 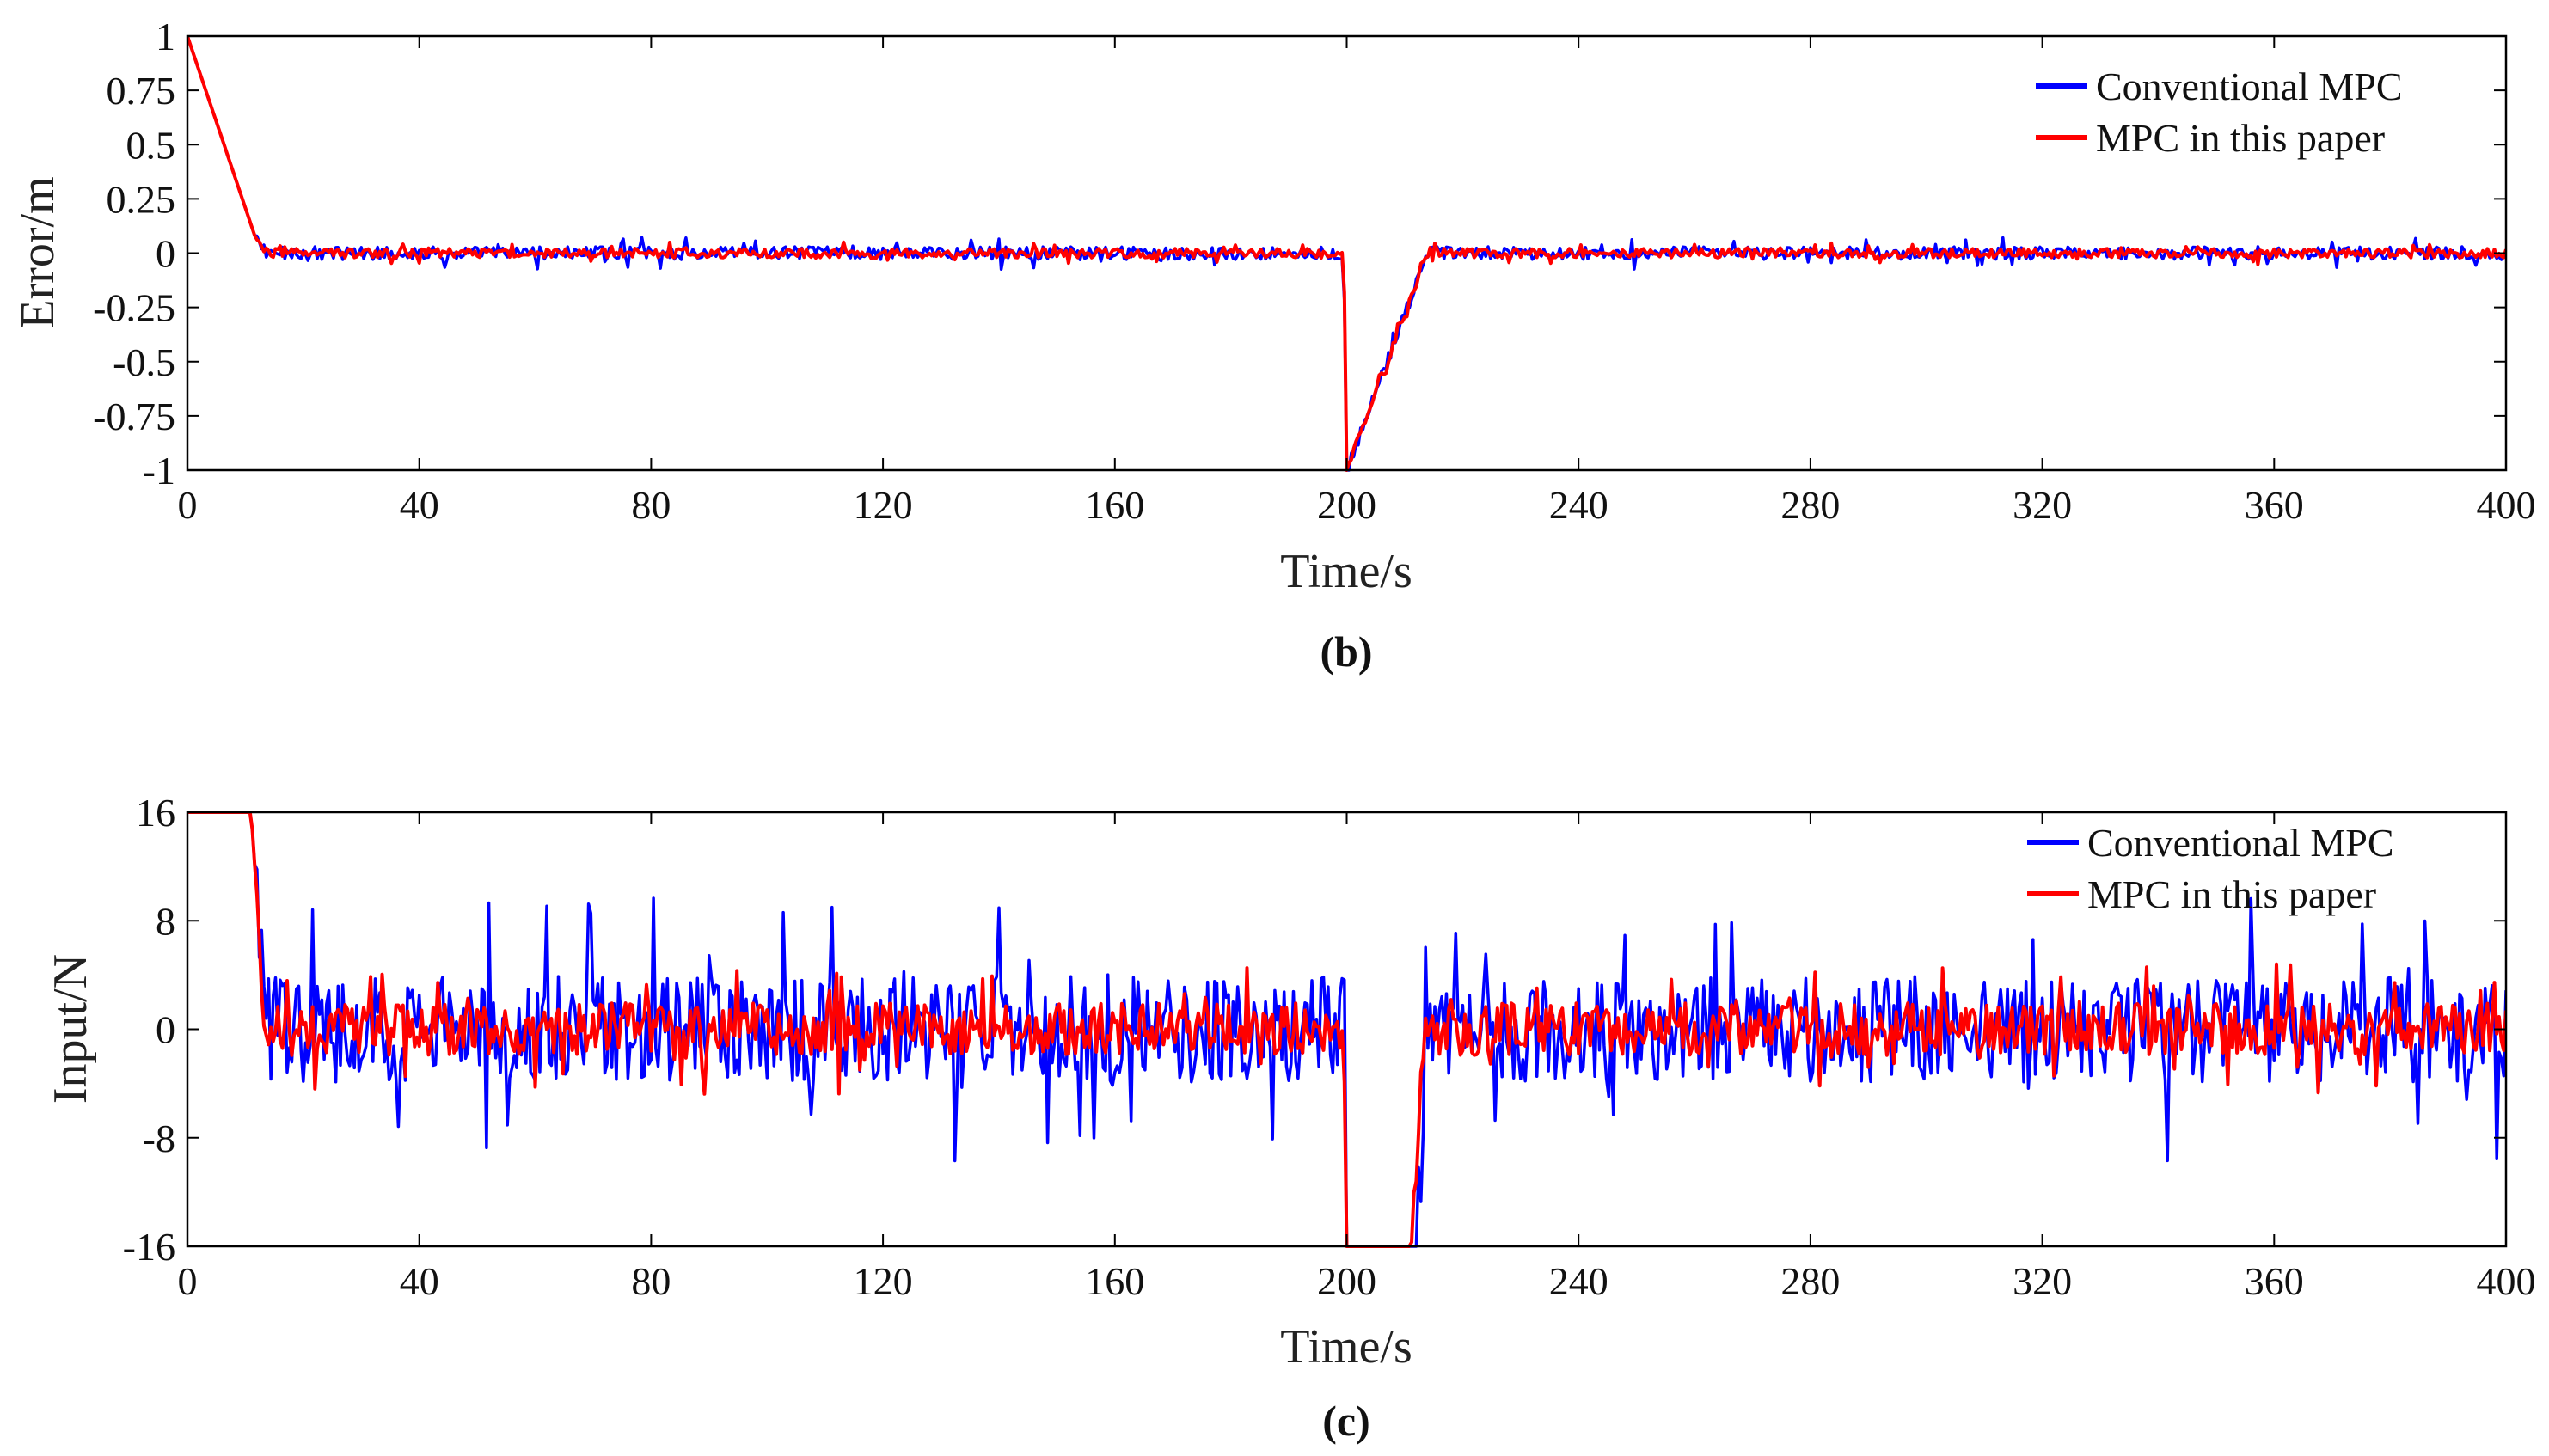 I want to click on input-x-tick-label: 360, so click(x=2274, y=1281).